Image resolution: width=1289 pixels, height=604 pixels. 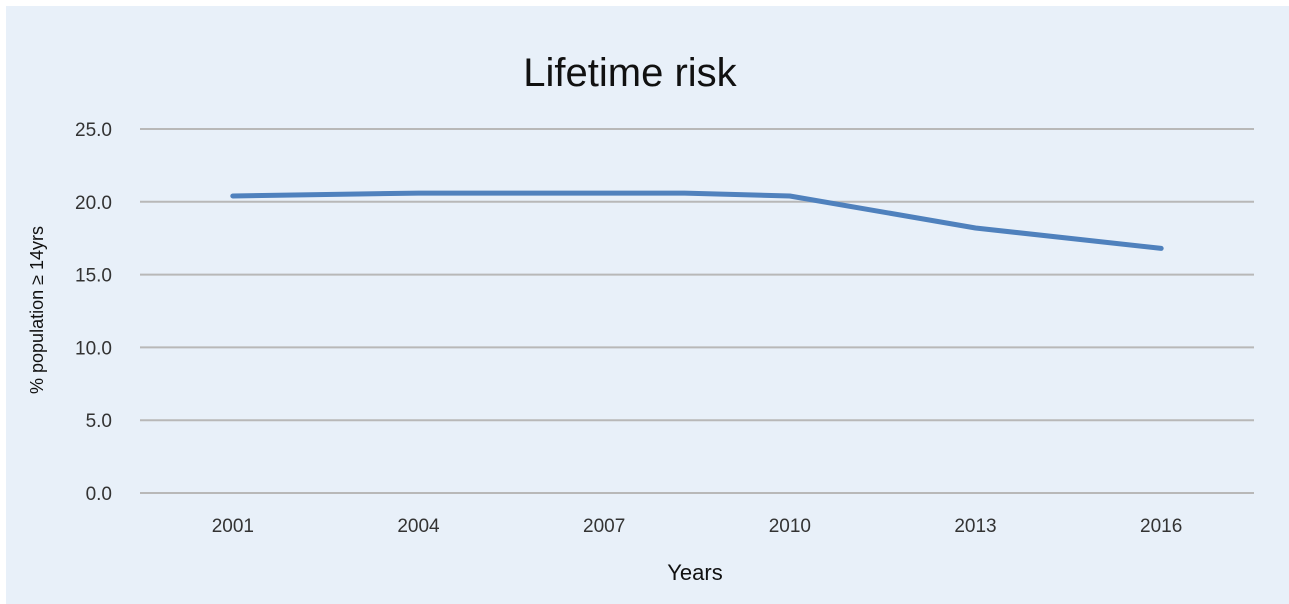 What do you see at coordinates (1161, 526) in the screenshot?
I see `x-tick-label: 2016` at bounding box center [1161, 526].